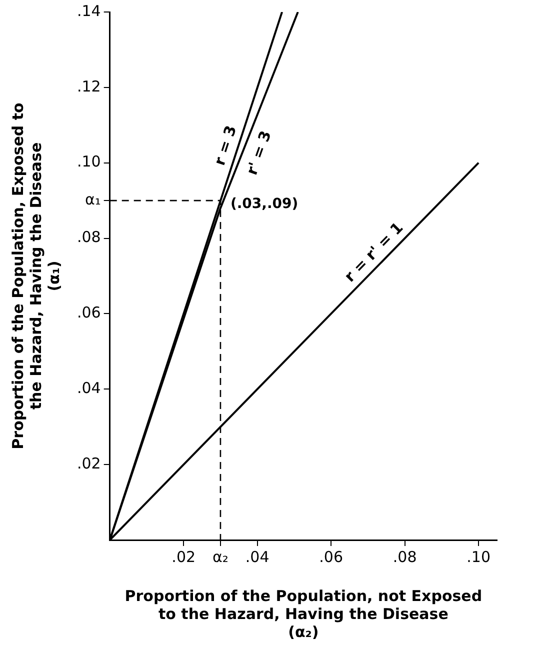 The height and width of the screenshot is (652, 537). Describe the element at coordinates (88, 463) in the screenshot. I see `y-tick-label: .02` at that location.